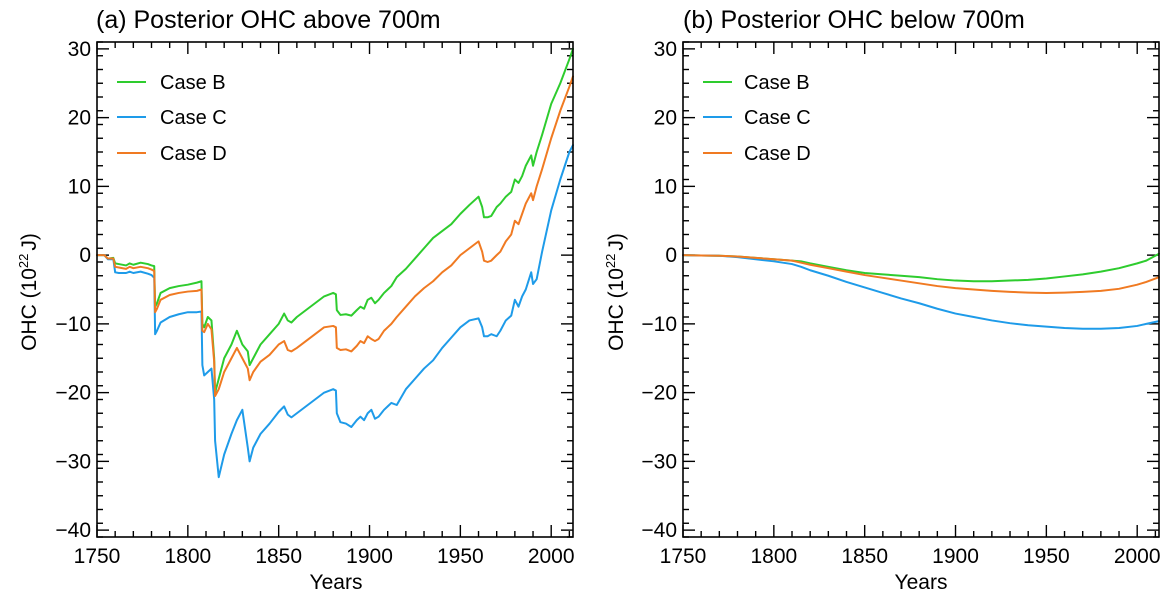 This screenshot has height=596, width=1161. Describe the element at coordinates (921, 582) in the screenshot. I see `panel-b-x-axis-label: Years` at that location.